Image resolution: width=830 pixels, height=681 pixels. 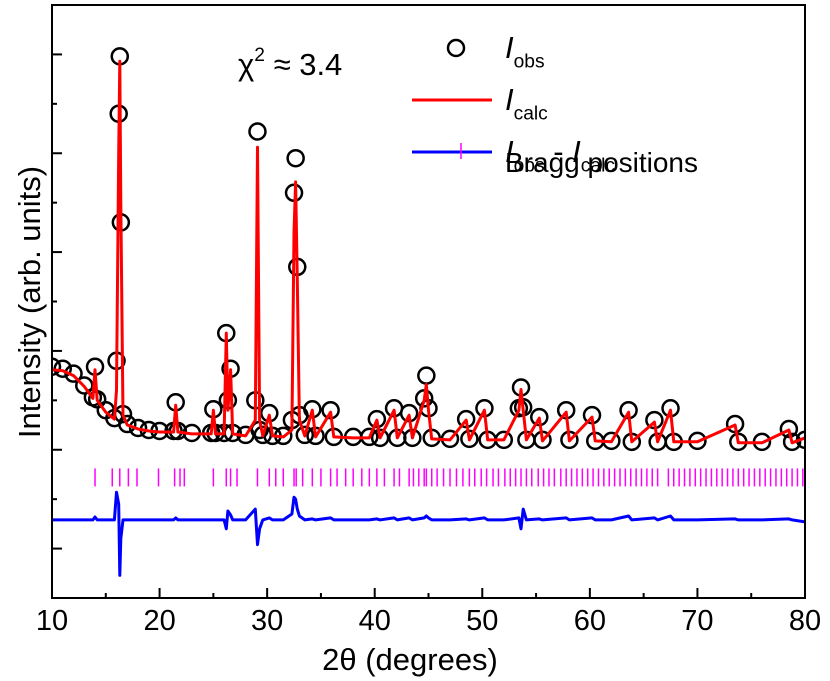 I want to click on legend-label: Bragg positions, so click(x=601, y=162).